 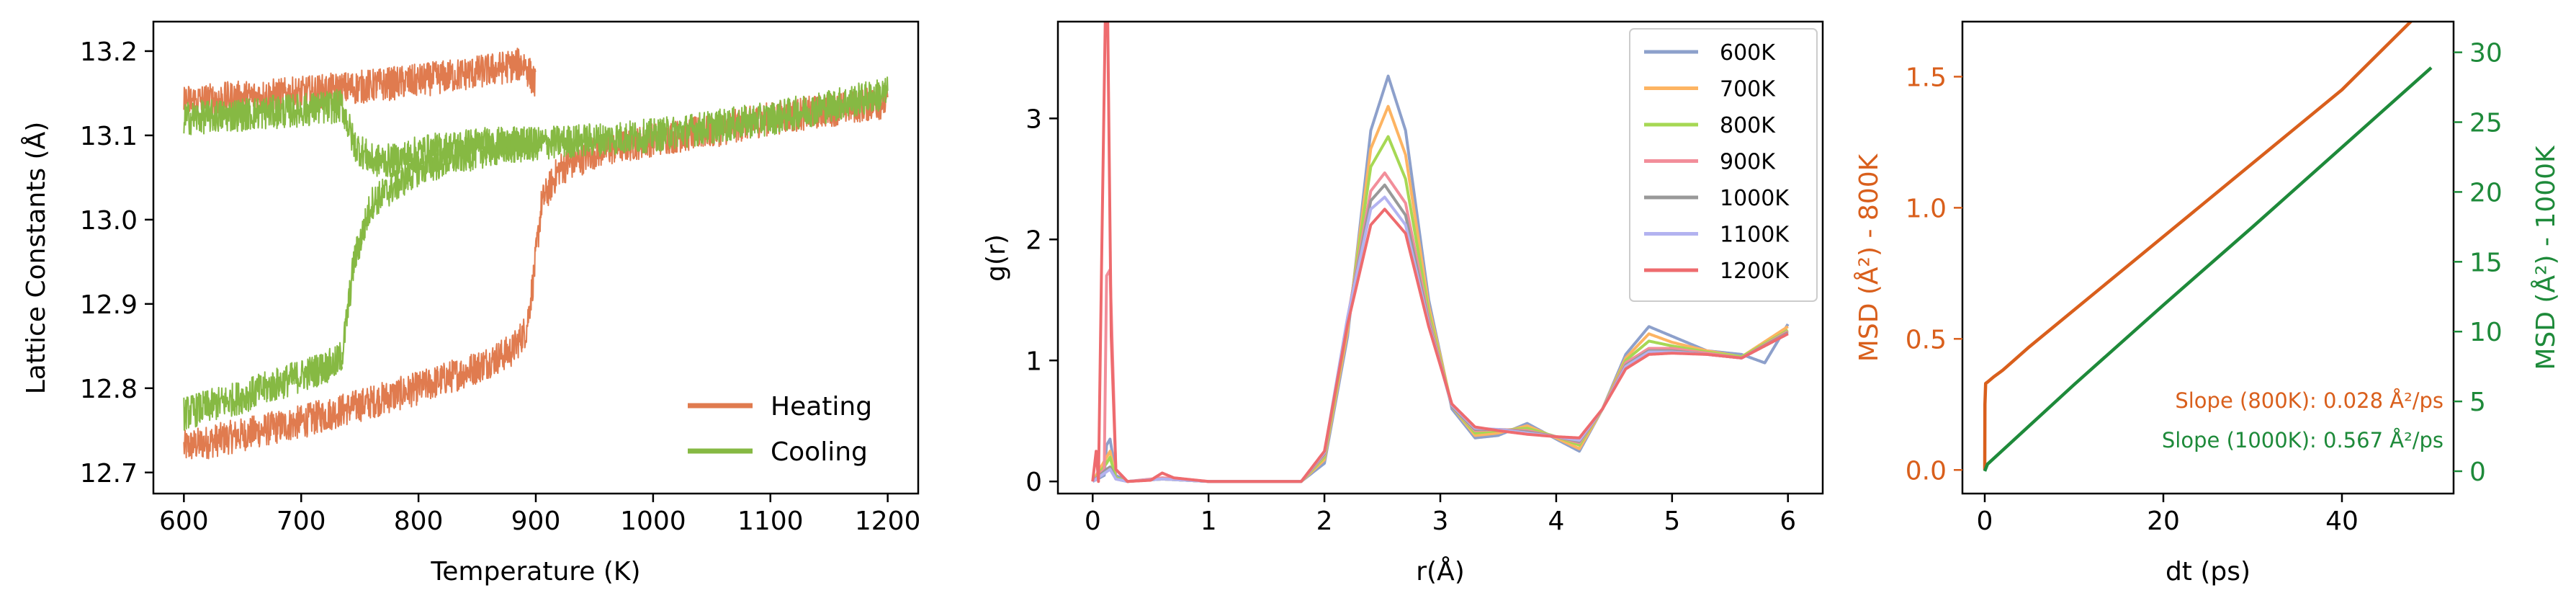 What do you see at coordinates (109, 474) in the screenshot?
I see `lattice-y-tick-label: 12.7` at bounding box center [109, 474].